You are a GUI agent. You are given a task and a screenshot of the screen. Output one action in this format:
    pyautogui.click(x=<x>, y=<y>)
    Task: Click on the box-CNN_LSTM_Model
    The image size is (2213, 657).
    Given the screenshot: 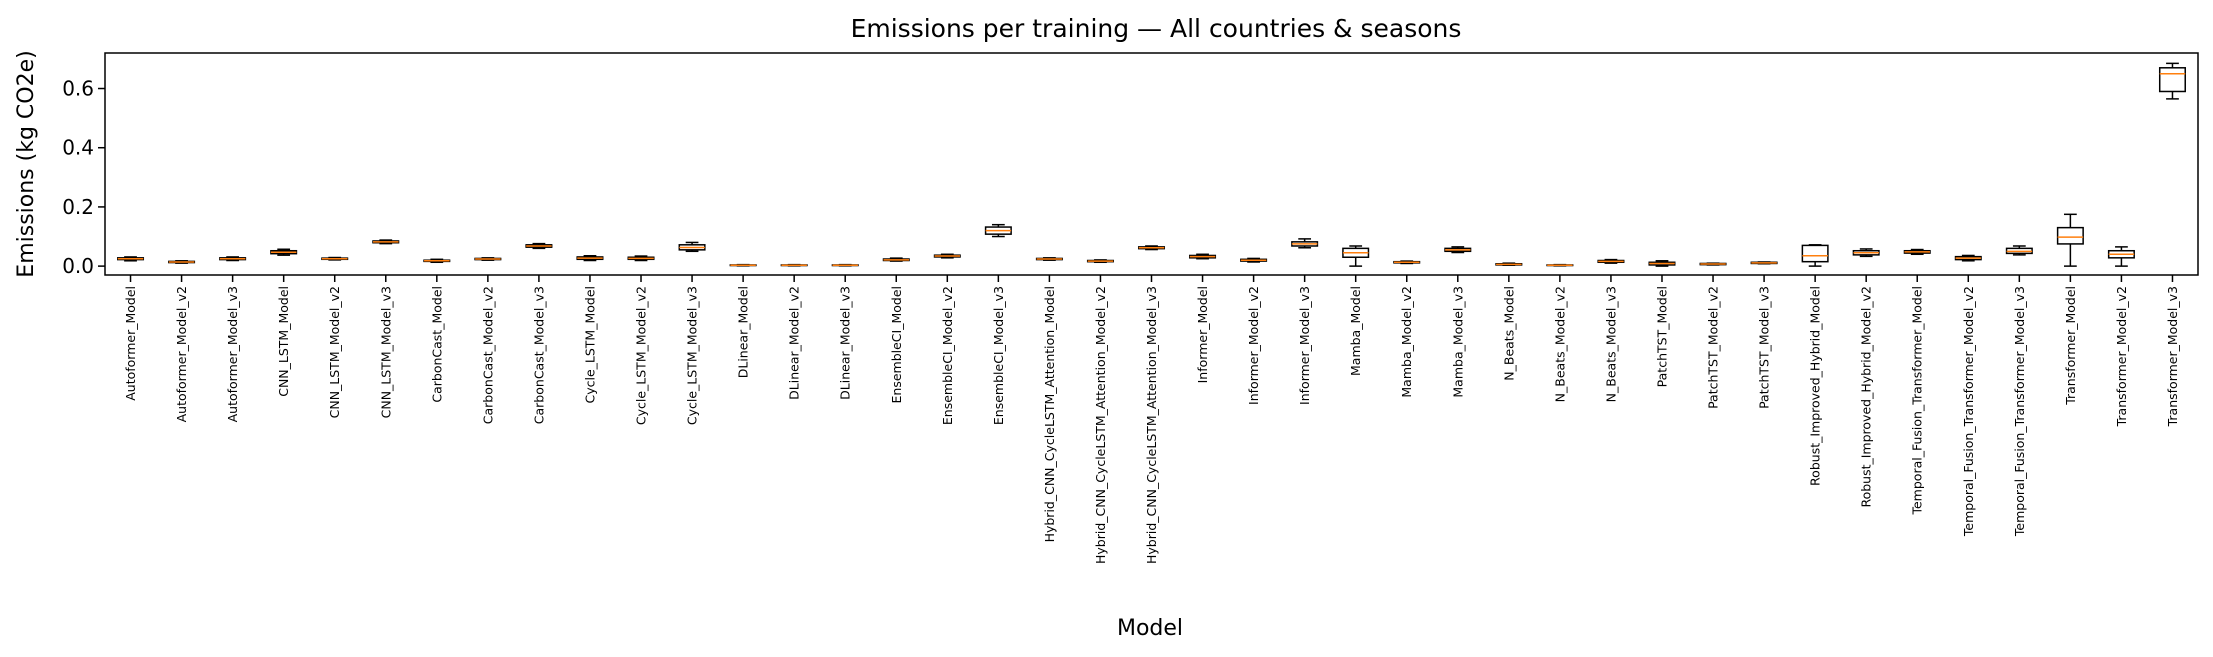 What is the action you would take?
    pyautogui.click(x=284, y=252)
    